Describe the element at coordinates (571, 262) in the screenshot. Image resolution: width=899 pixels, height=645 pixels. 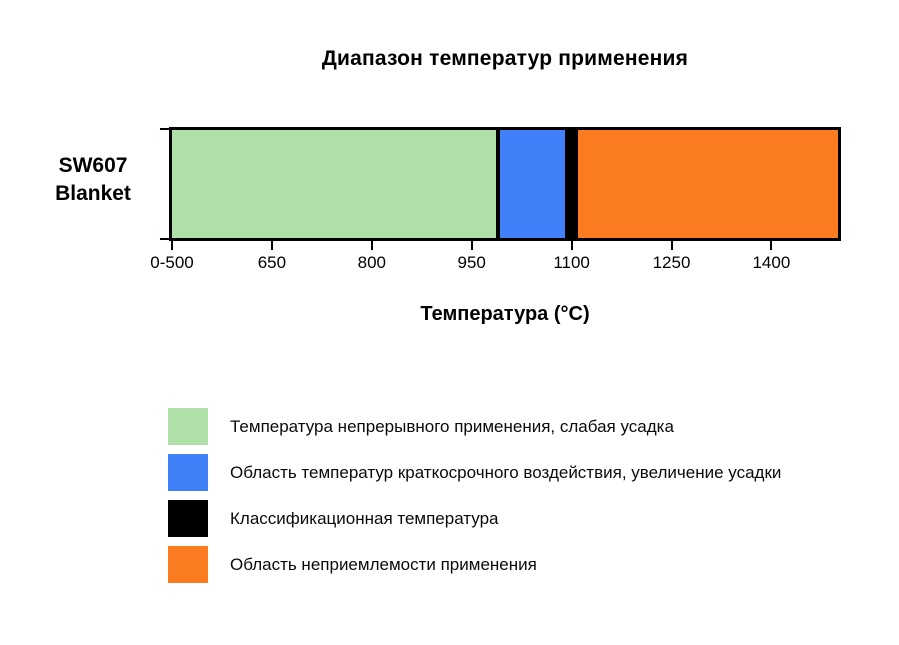
I see `x-axis-tick-label: 1100` at that location.